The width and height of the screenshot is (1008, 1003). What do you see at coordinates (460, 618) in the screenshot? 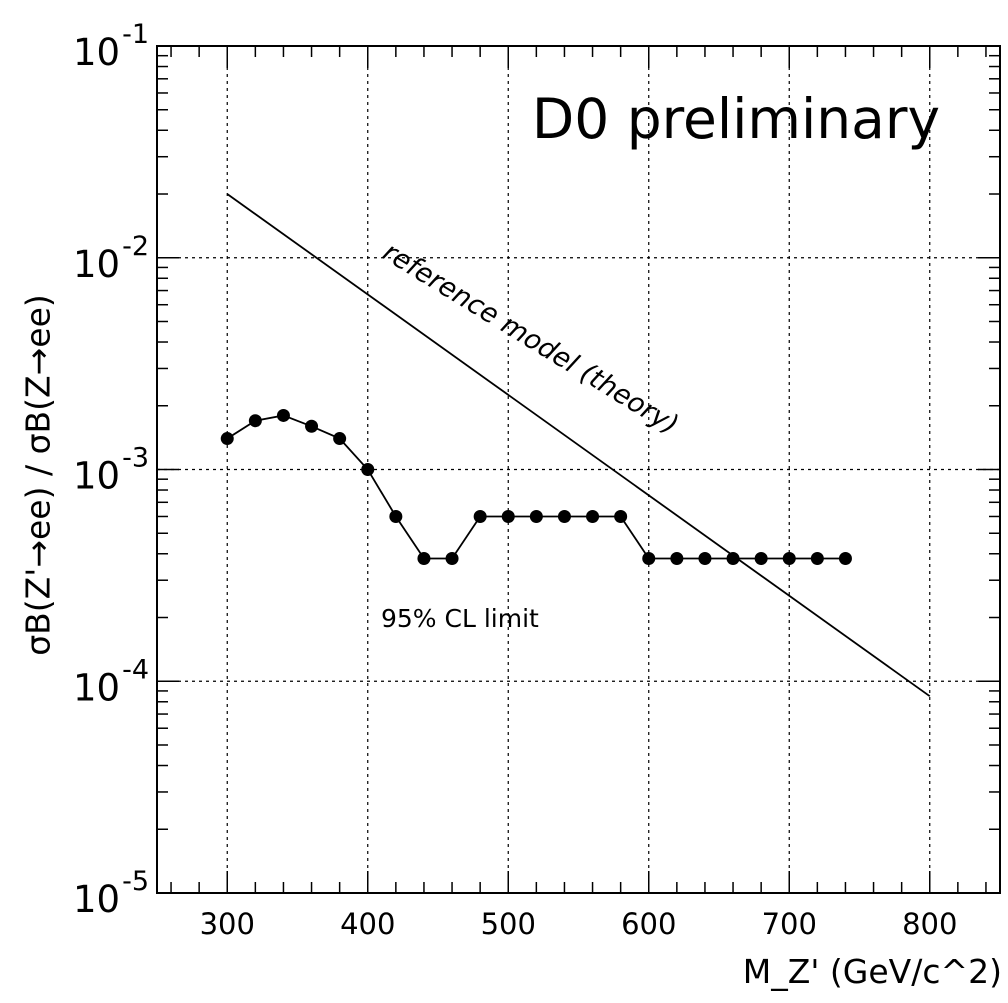
I see `limit-curve-label: 95% CL limit` at bounding box center [460, 618].